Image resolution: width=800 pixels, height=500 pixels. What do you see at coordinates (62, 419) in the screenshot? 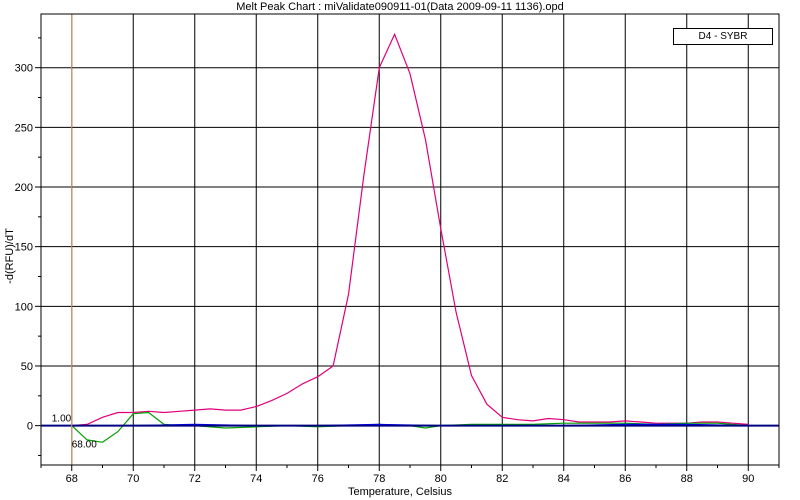
I see `cursor-y-label: 1.00` at bounding box center [62, 419].